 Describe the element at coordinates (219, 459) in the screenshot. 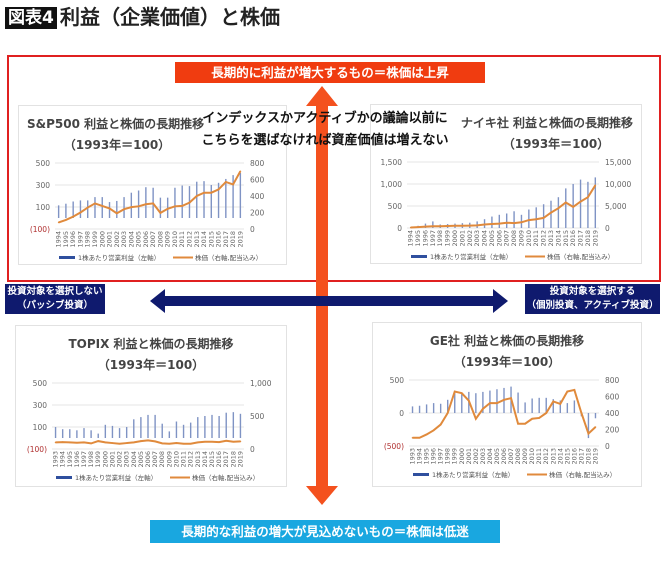

I see `x-tick-label: 2016` at that location.